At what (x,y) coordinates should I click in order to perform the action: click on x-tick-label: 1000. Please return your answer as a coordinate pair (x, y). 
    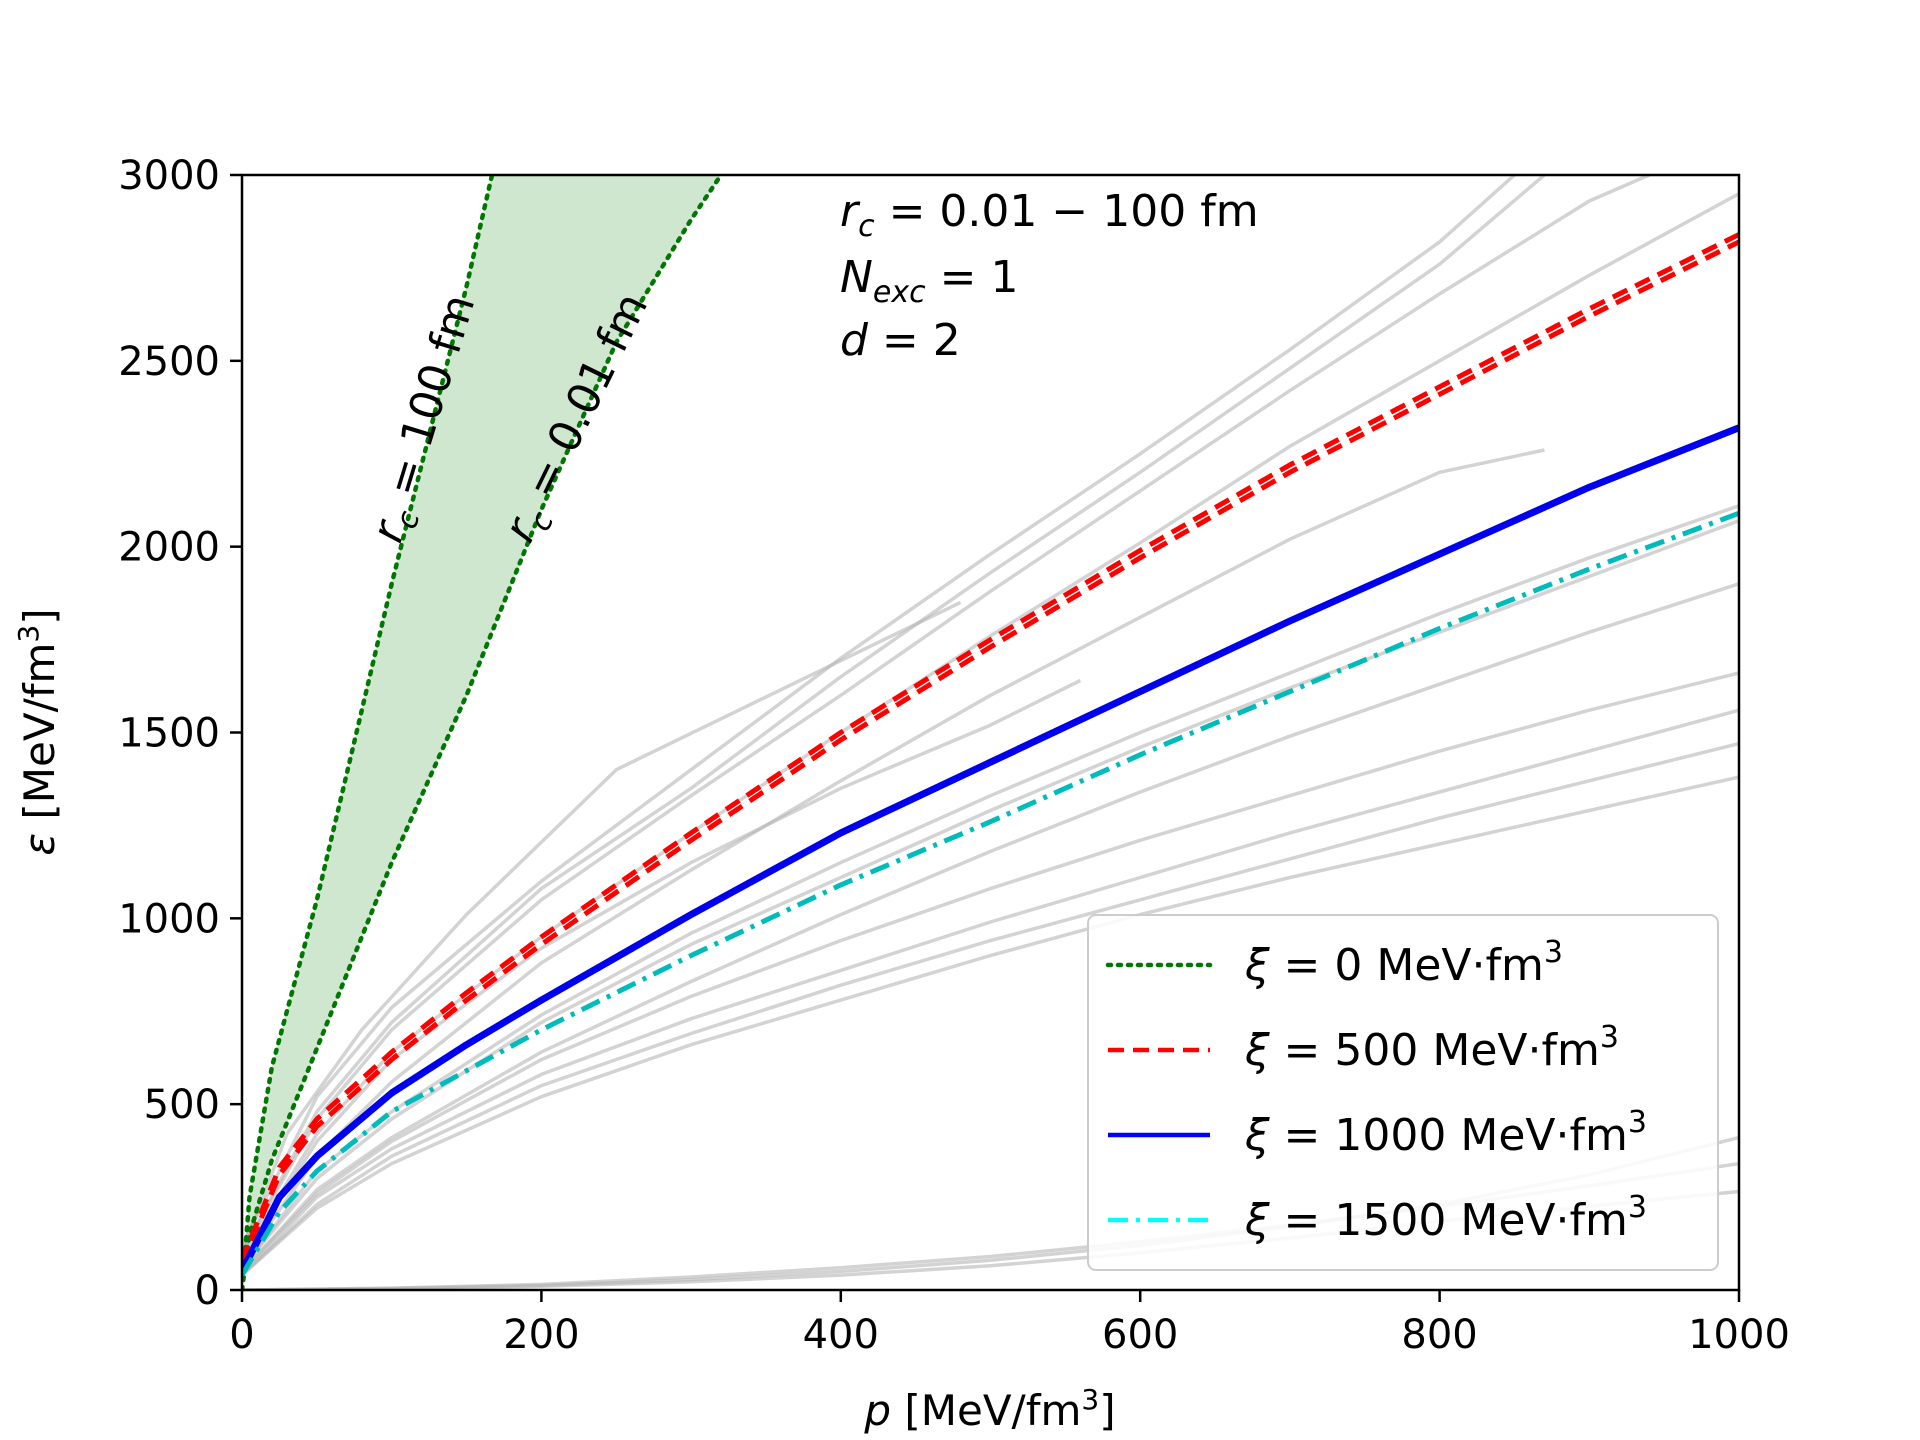
    Looking at the image, I should click on (1739, 1335).